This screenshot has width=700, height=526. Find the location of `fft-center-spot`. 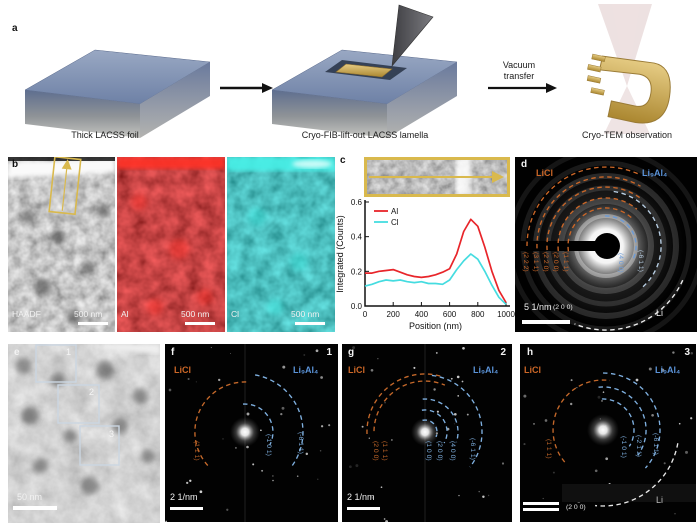

fft-center-spot is located at coordinates (425, 432).